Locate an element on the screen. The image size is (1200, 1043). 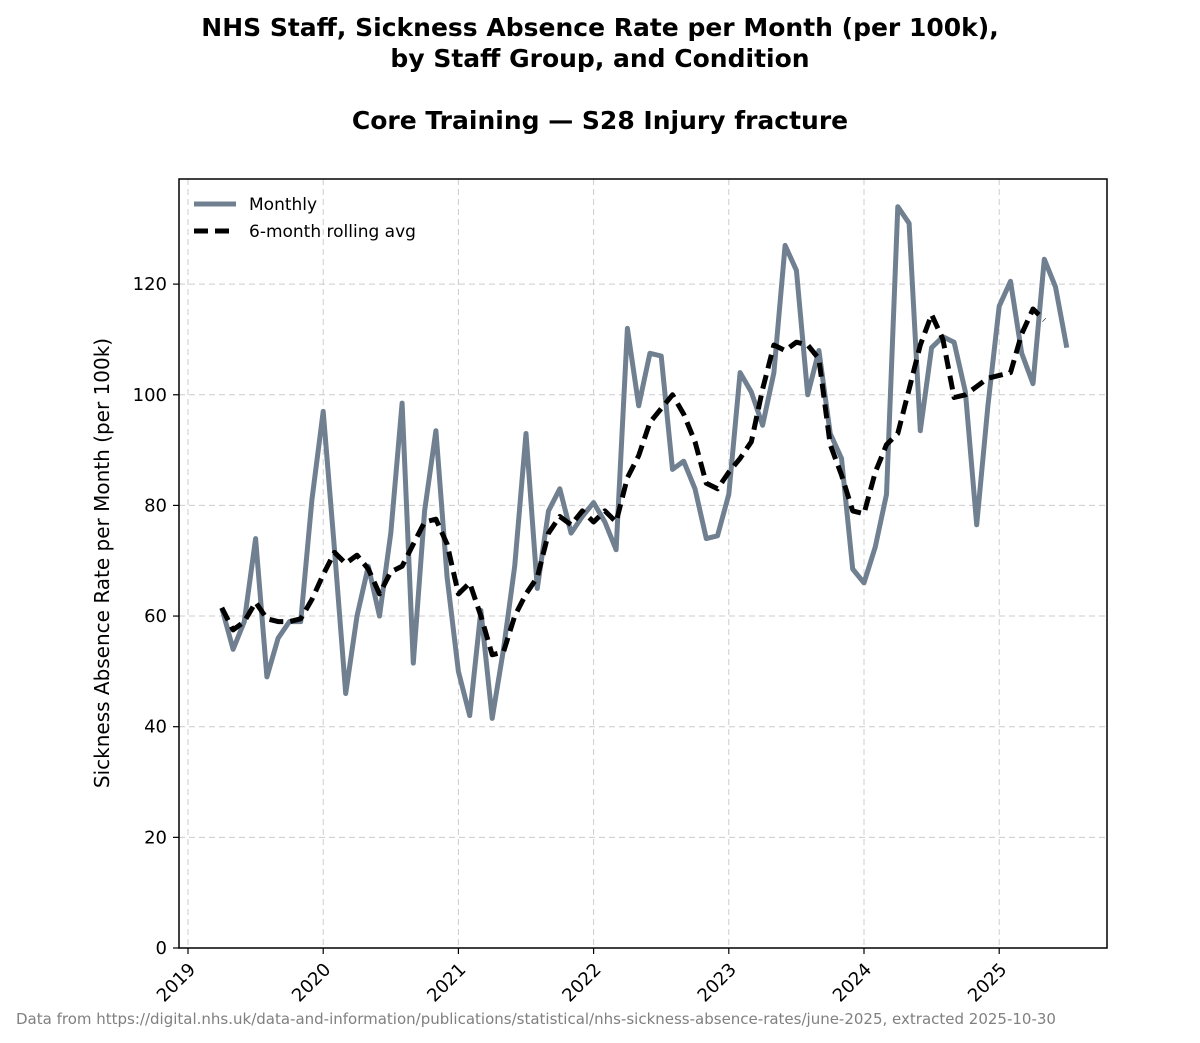
legend: Monthly 6-month rolling avg is located at coordinates (305, 218).